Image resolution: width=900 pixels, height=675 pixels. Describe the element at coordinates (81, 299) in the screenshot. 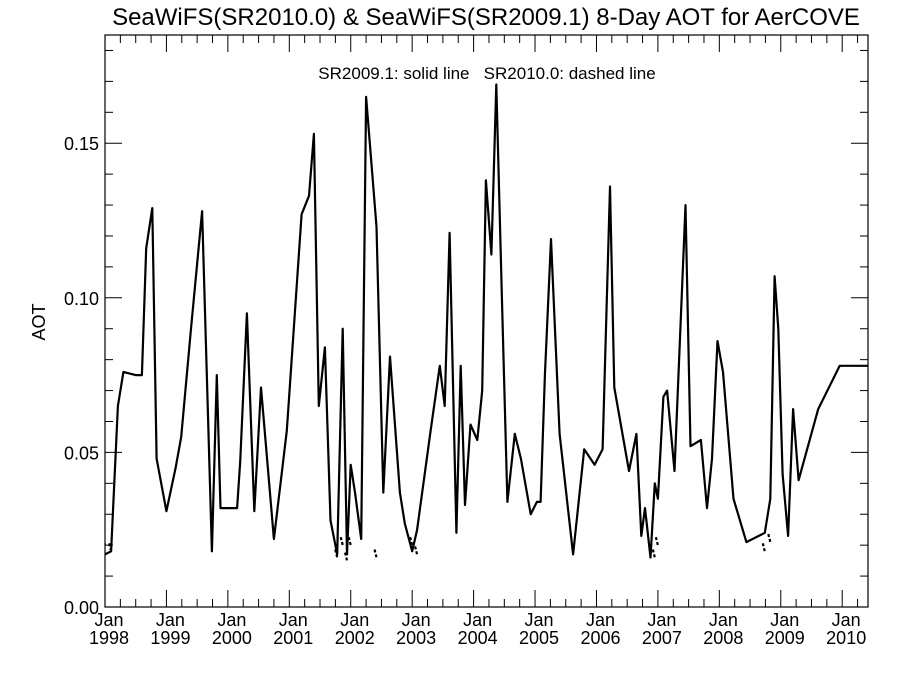

I see `y-tick-label: 0.10` at that location.